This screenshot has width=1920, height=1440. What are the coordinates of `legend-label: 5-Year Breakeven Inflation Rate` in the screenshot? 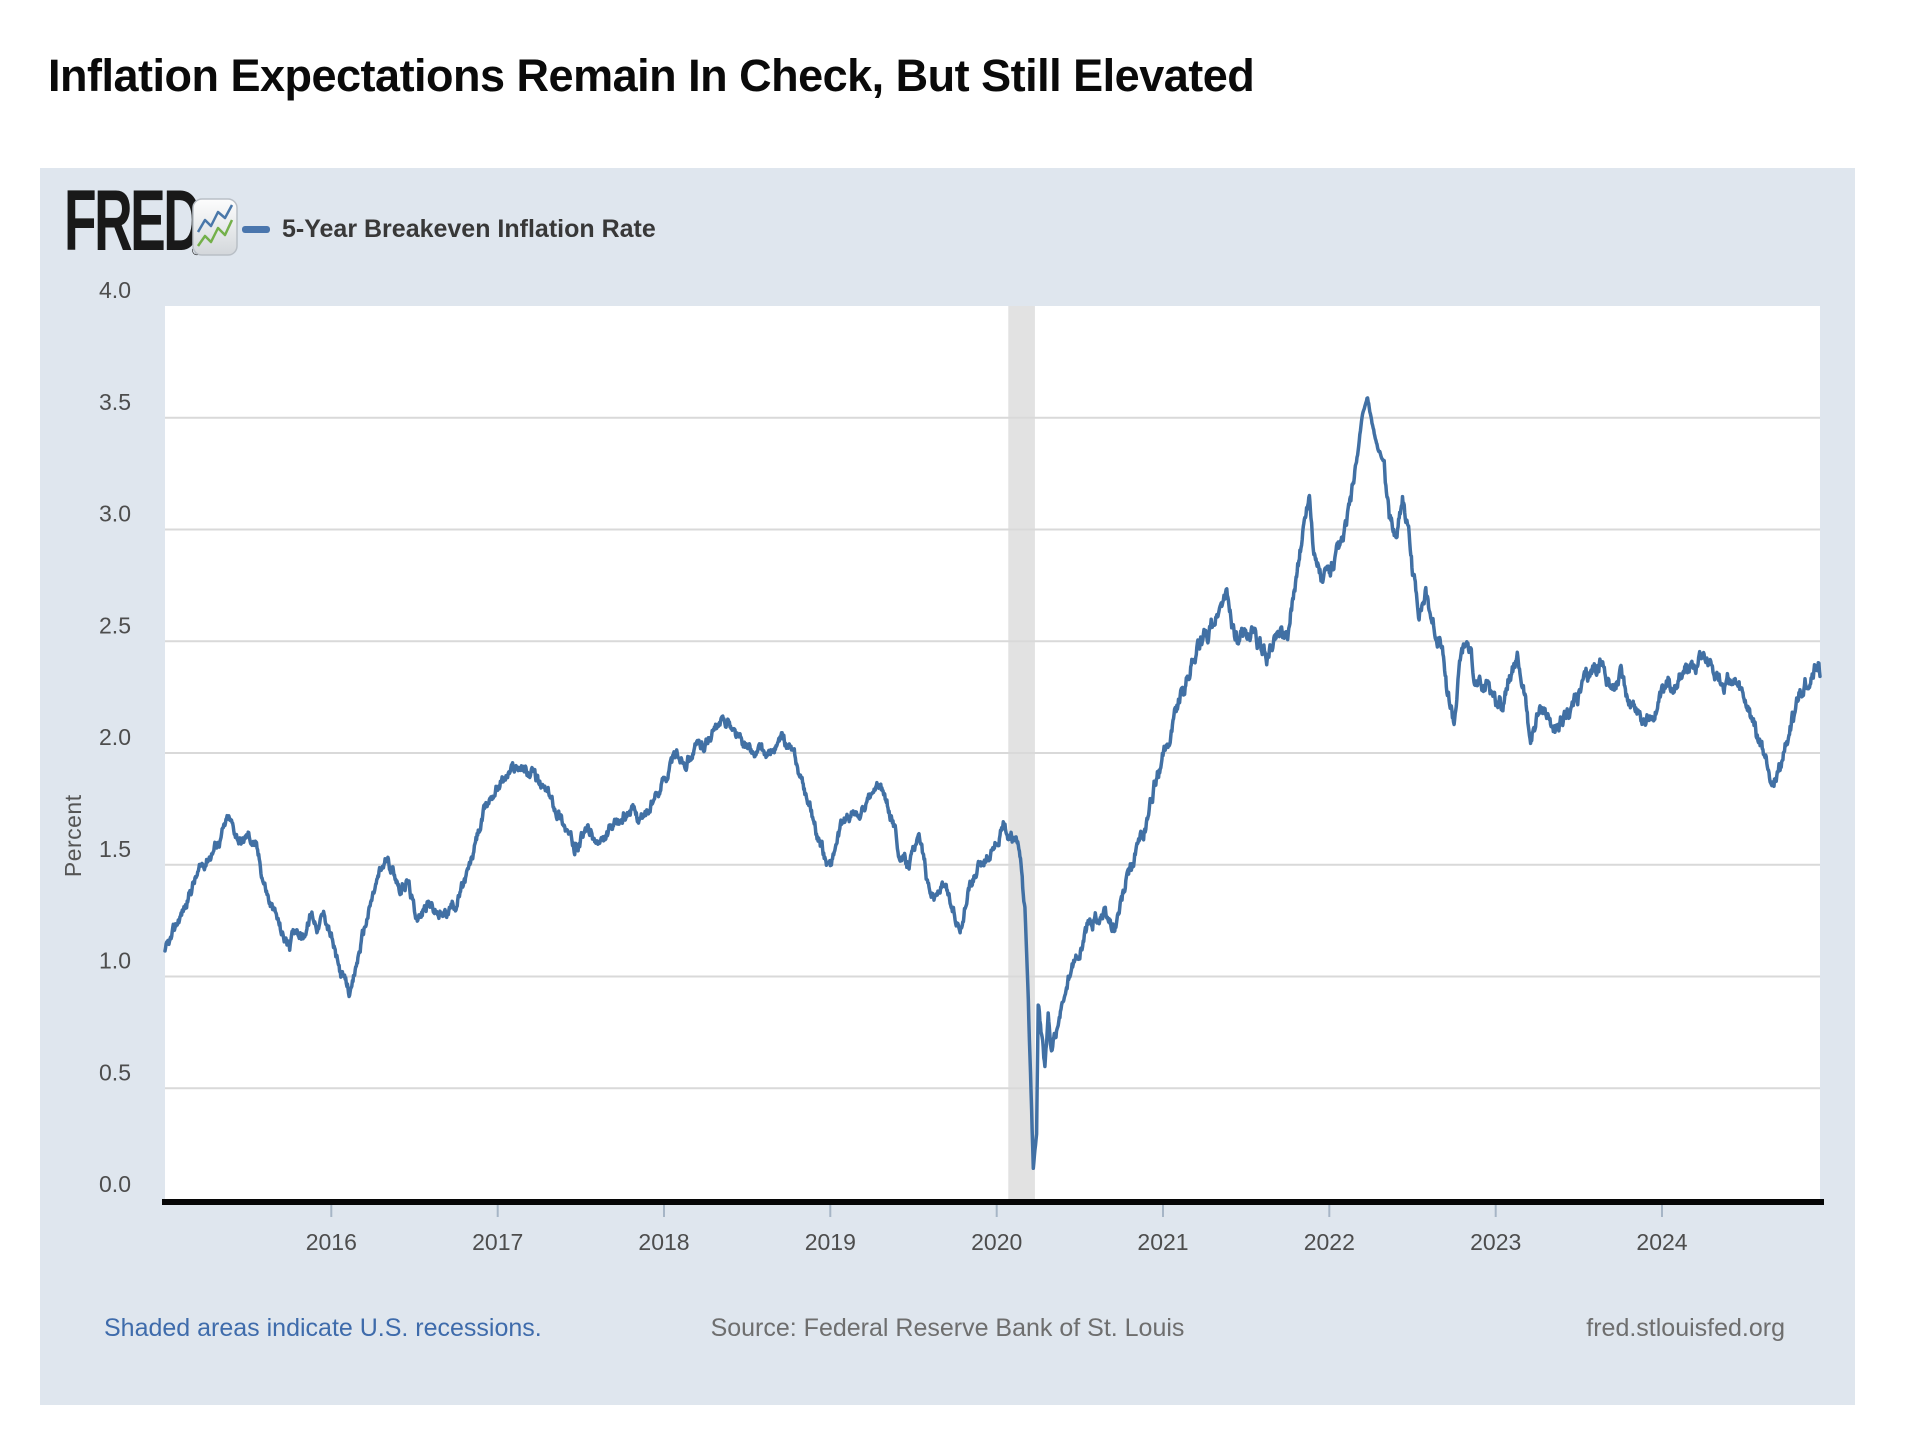 It's located at (469, 228).